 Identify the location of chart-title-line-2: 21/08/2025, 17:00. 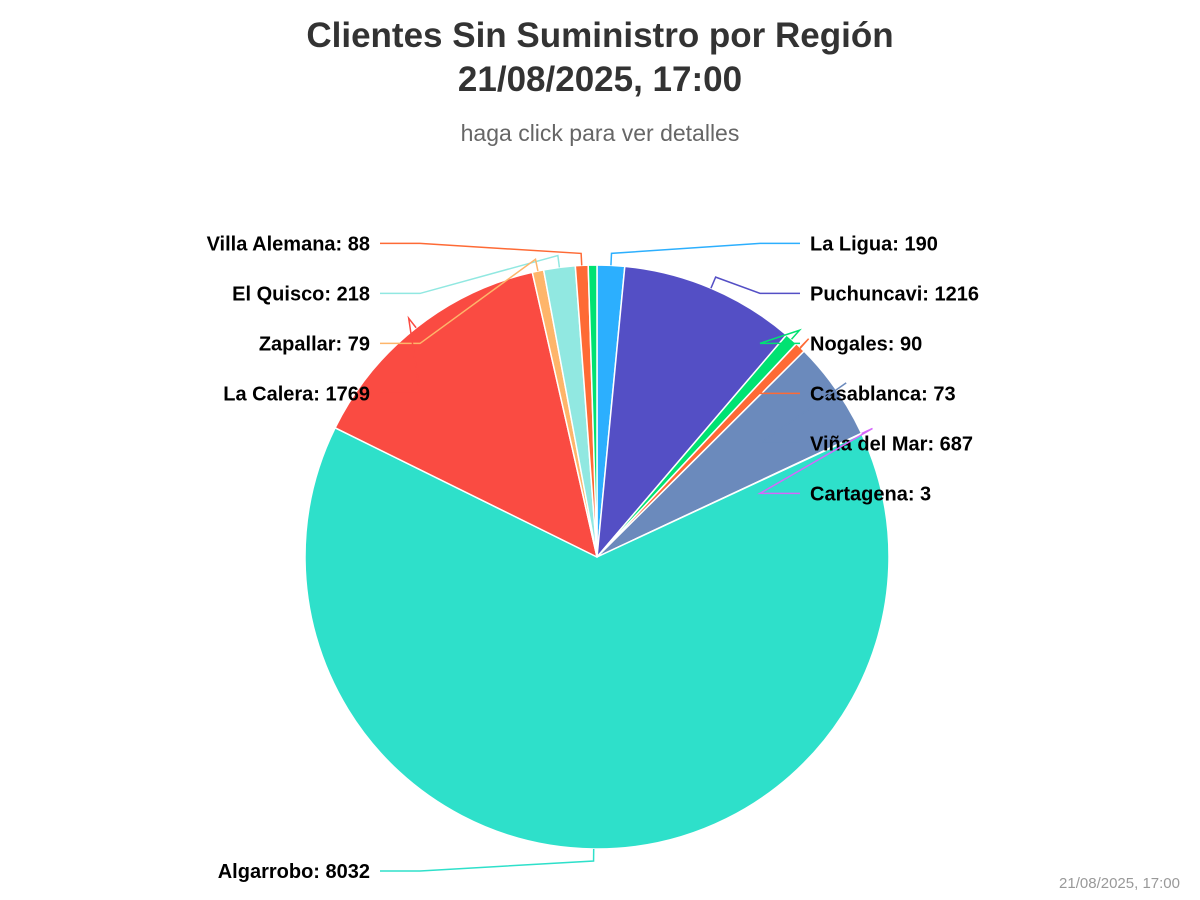
(600, 79).